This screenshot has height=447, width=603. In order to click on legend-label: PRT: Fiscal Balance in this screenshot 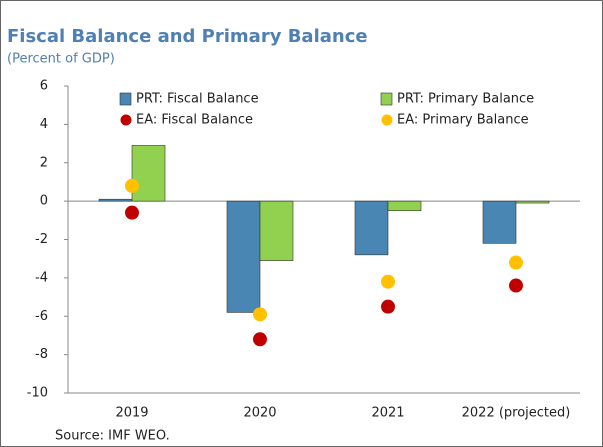, I will do `click(197, 99)`.